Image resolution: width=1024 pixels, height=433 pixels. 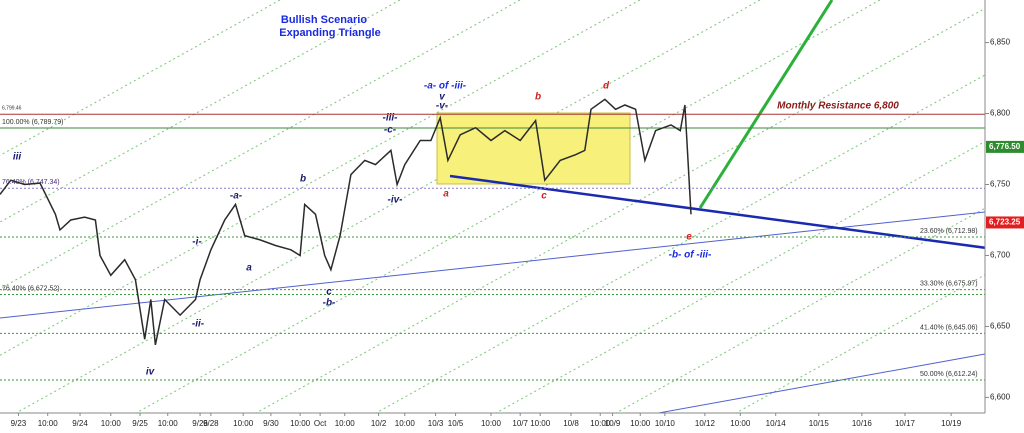 What do you see at coordinates (571, 423) in the screenshot?
I see `x-tick-label: 10/8` at bounding box center [571, 423].